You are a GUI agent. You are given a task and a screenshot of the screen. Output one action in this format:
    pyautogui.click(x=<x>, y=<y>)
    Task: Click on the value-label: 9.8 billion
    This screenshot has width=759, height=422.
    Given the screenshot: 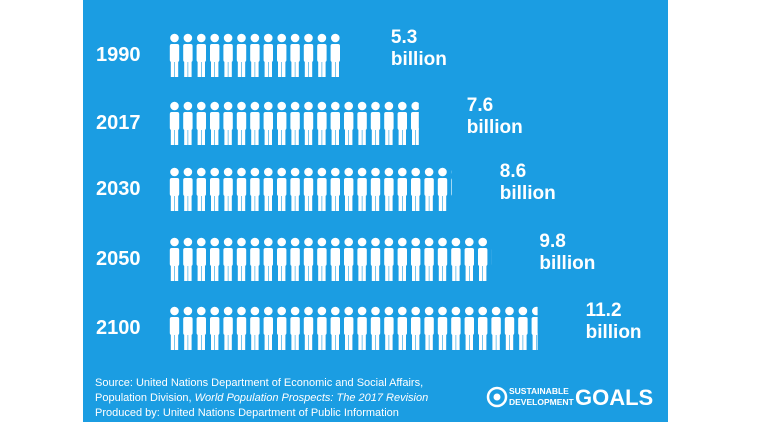 What is the action you would take?
    pyautogui.click(x=567, y=252)
    